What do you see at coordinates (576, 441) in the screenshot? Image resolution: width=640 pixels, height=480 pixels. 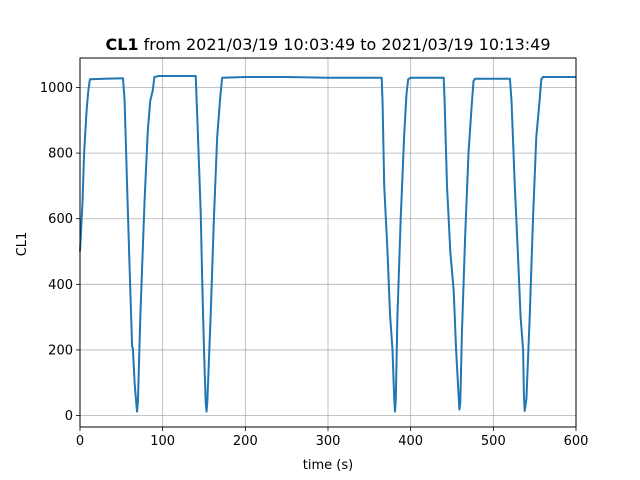 I see `x-tick-label: 600` at bounding box center [576, 441].